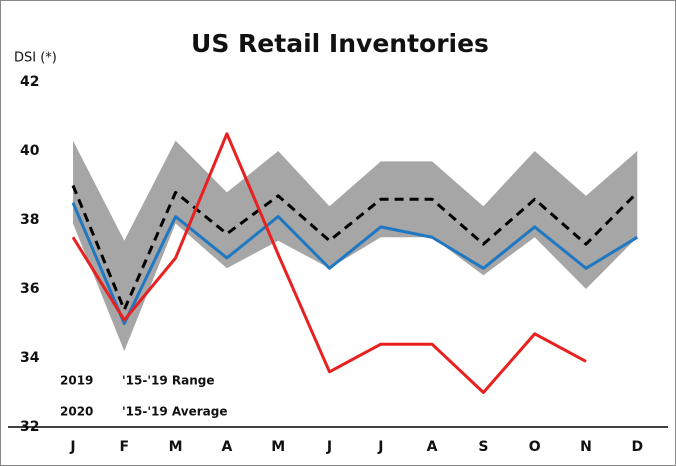 This screenshot has width=676, height=466. Describe the element at coordinates (340, 43) in the screenshot. I see `chart-title: US Retail Inventories` at that location.